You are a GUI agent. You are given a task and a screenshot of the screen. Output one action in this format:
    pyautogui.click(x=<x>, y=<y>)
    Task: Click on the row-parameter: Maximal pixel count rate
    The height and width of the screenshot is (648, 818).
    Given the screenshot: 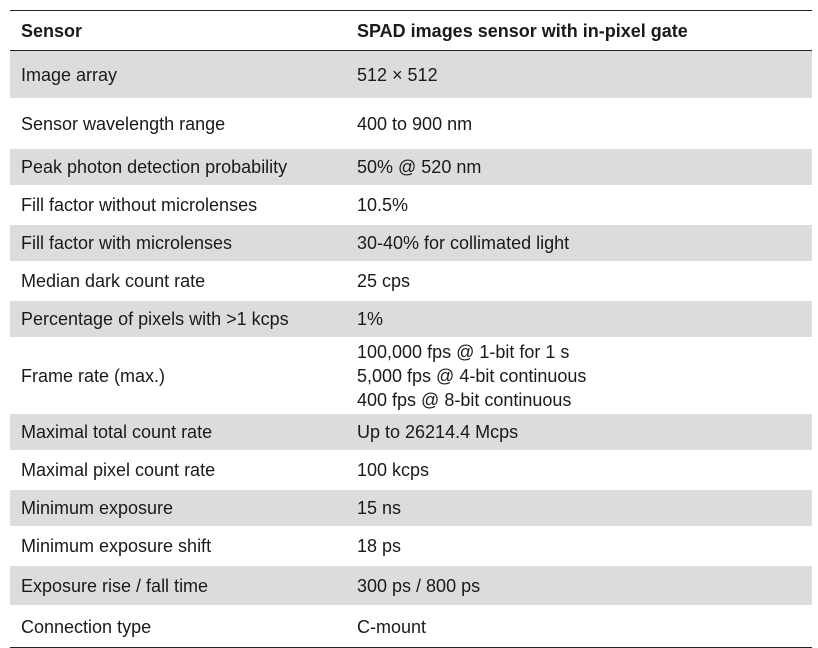 What is the action you would take?
    pyautogui.click(x=178, y=469)
    